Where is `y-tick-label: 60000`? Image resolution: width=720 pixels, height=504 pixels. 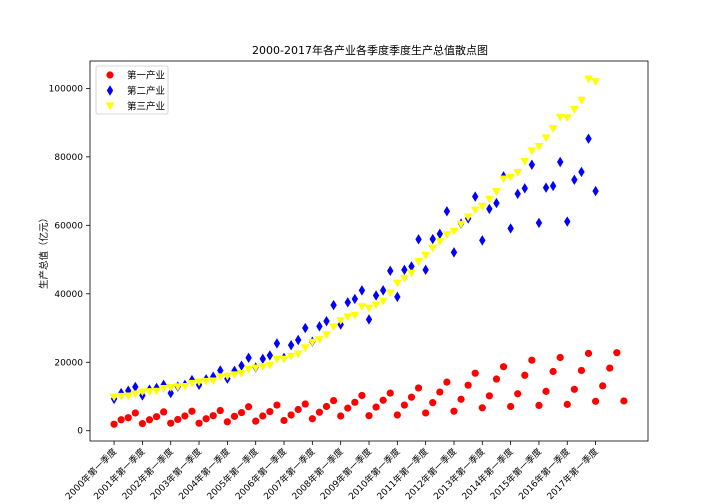 y-tick-label: 60000 is located at coordinates (68, 226).